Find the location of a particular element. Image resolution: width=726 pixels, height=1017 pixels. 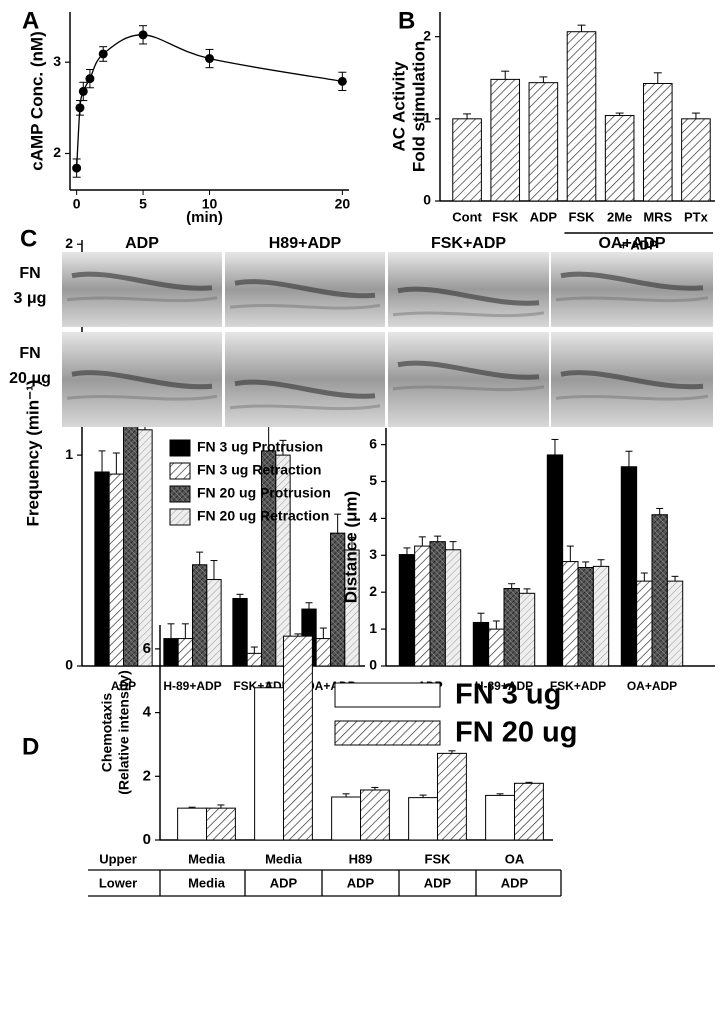

x-tick-label: MRS is located at coordinates (657, 216).